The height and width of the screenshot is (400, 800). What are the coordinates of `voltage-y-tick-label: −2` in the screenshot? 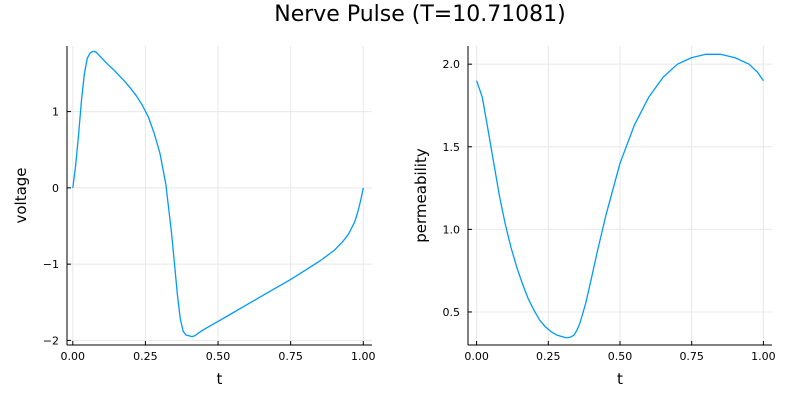 It's located at (51, 340).